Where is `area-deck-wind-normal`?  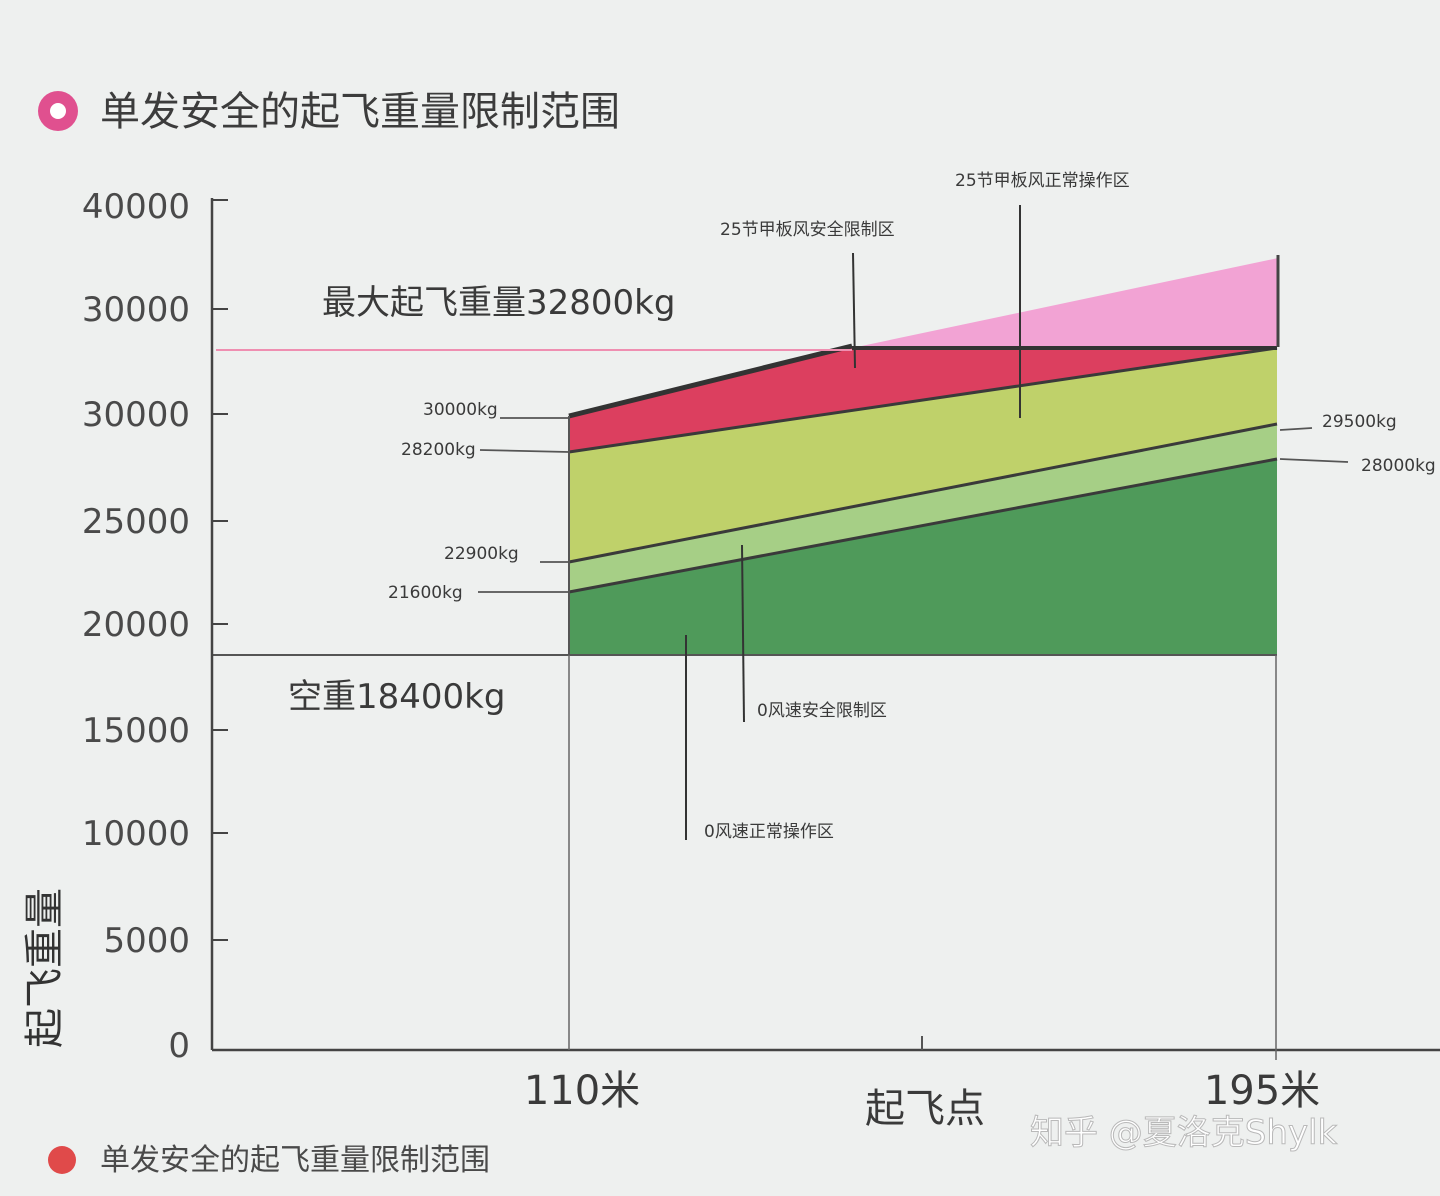
area-deck-wind-normal is located at coordinates (923, 455).